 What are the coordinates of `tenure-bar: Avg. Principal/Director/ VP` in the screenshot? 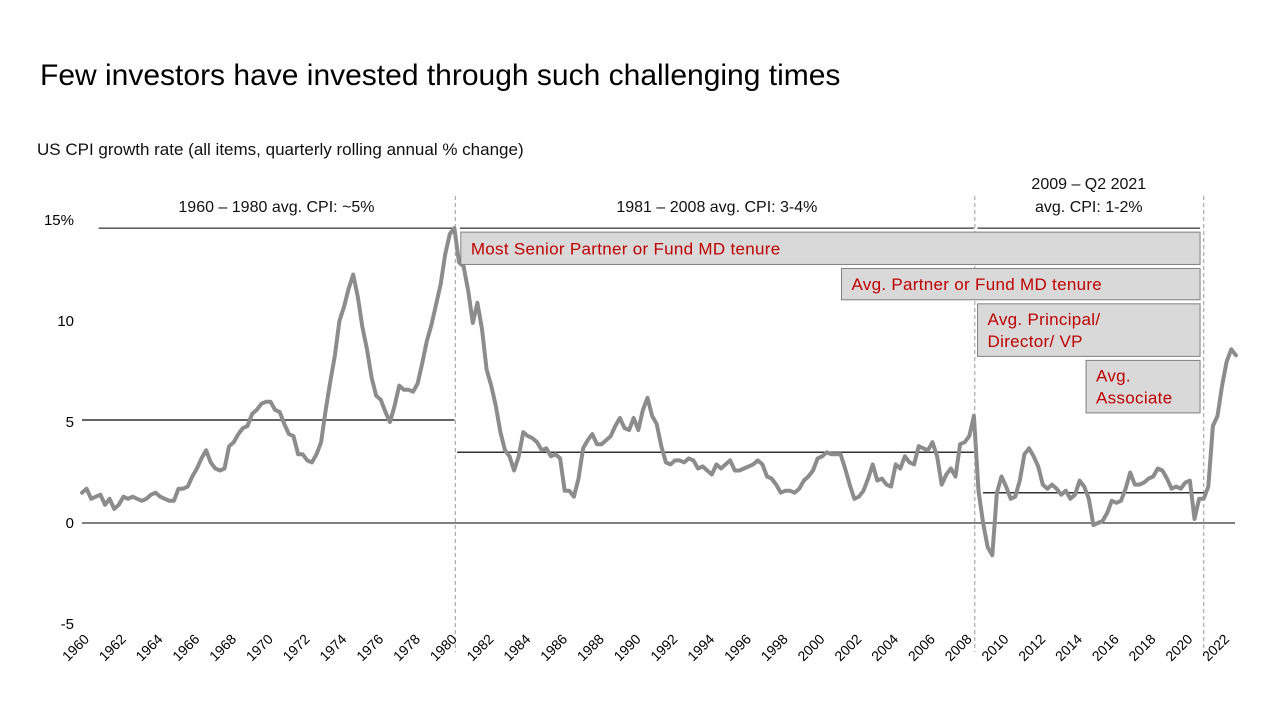 It's located at (1089, 330).